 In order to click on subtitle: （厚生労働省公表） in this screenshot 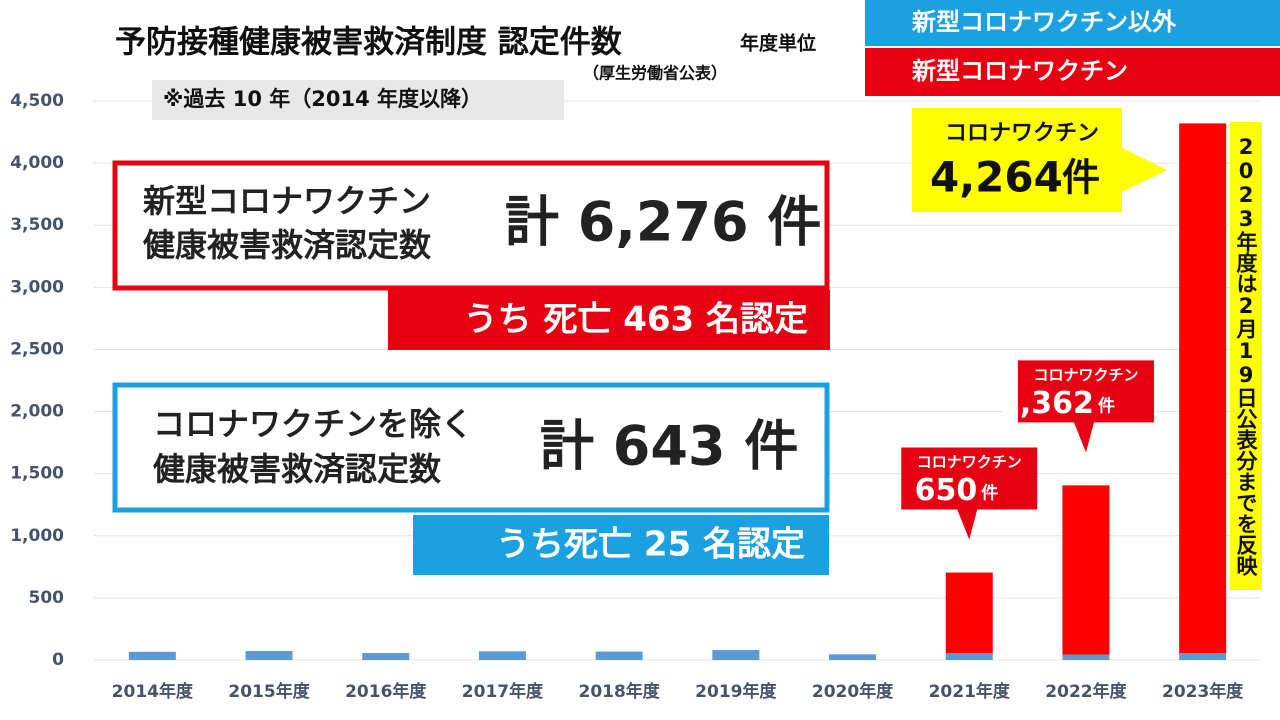, I will do `click(655, 73)`.